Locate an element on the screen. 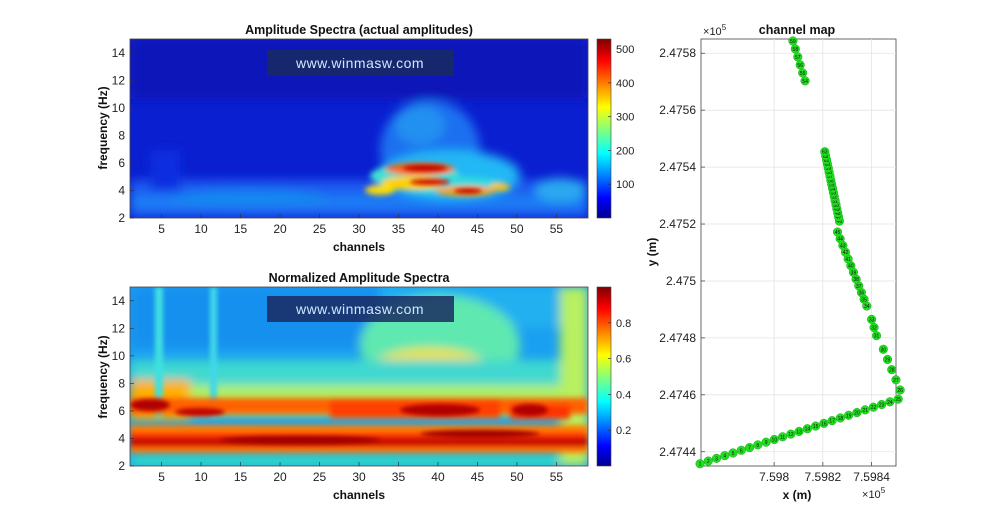 The height and width of the screenshot is (523, 1000). channel-map-x-multiplier: ×10⁵ is located at coordinates (874, 493).